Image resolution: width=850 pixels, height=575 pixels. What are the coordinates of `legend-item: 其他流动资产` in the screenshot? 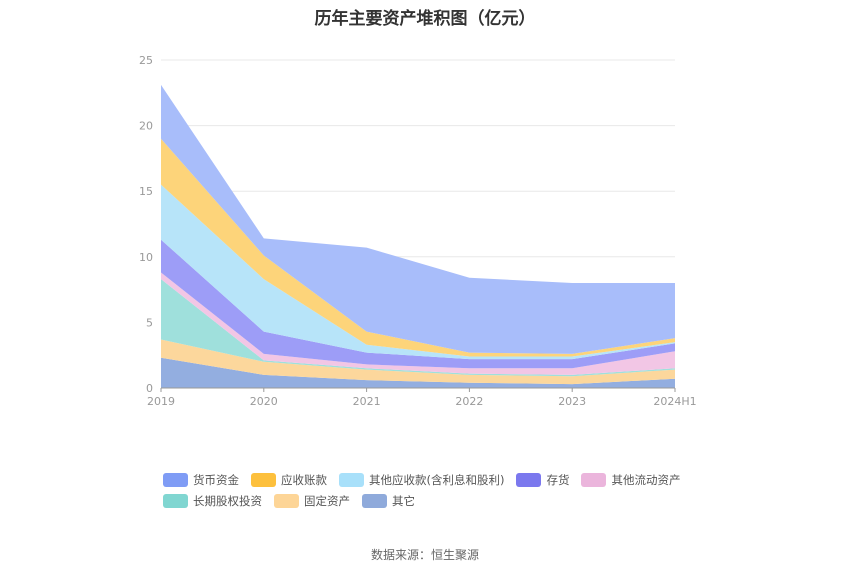 It's located at (630, 480).